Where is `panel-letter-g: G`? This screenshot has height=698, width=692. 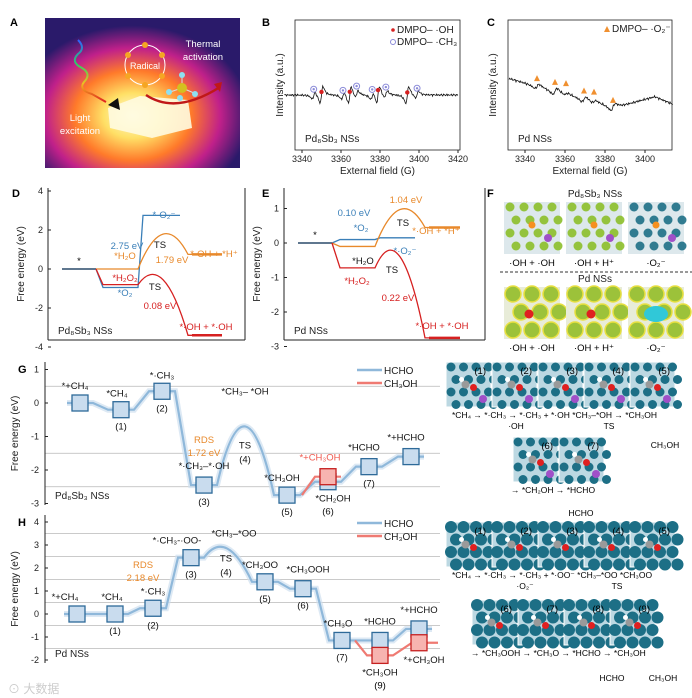
panel-letter-g: G is located at coordinates (22, 370).